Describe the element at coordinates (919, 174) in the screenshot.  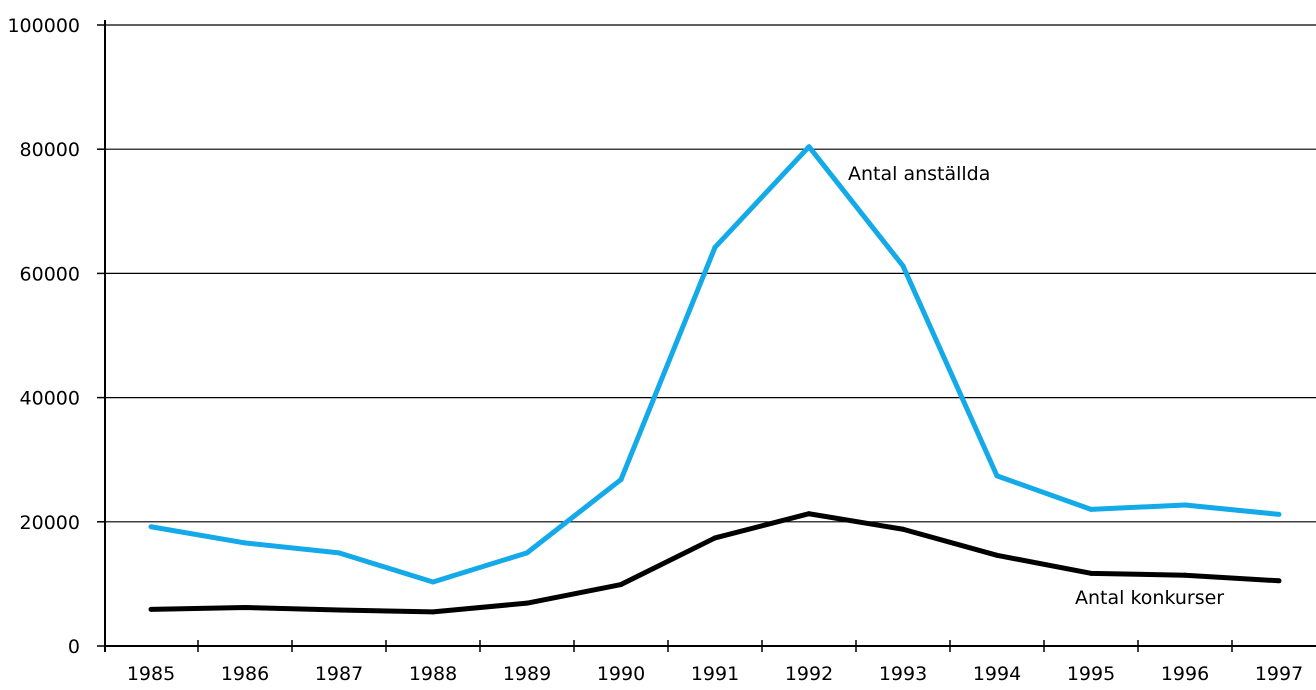
I see `series-label: Antal anställda` at that location.